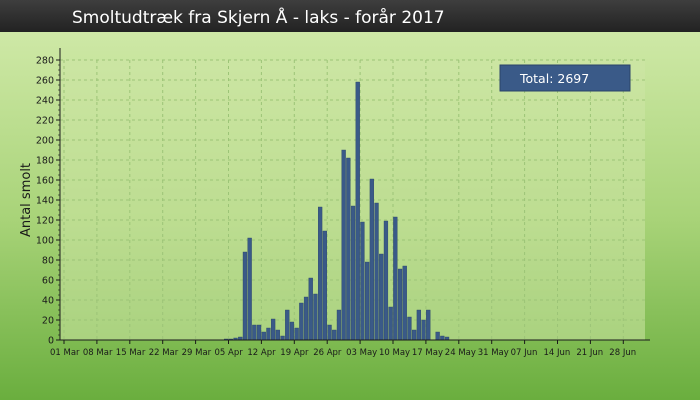  What do you see at coordinates (48, 261) in the screenshot?
I see `y-tick-label: 80` at bounding box center [48, 261].